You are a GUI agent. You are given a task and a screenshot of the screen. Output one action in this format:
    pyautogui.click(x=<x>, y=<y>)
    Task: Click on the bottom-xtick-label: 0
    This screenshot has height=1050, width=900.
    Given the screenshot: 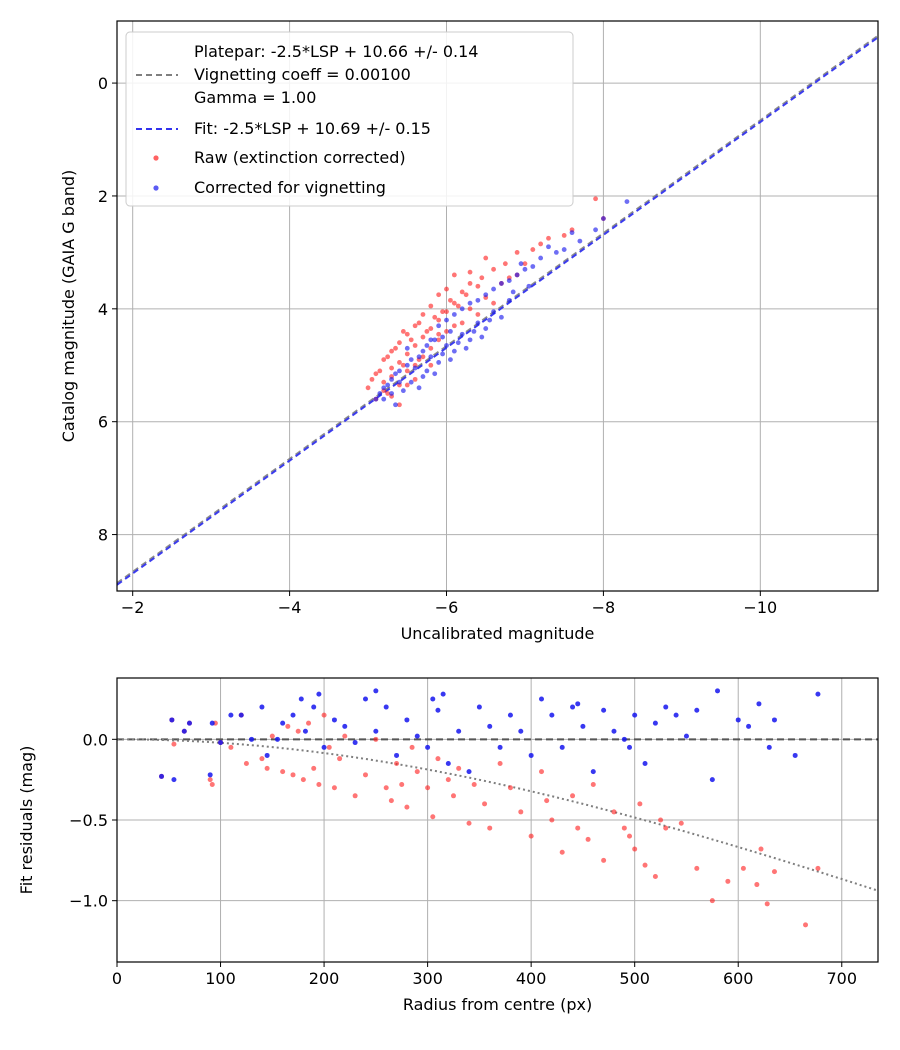 What is the action you would take?
    pyautogui.click(x=117, y=978)
    